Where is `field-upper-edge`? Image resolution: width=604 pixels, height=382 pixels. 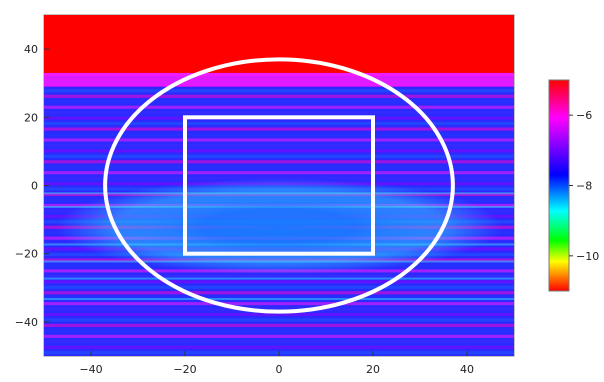
field-upper-edge is located at coordinates (279, 79).